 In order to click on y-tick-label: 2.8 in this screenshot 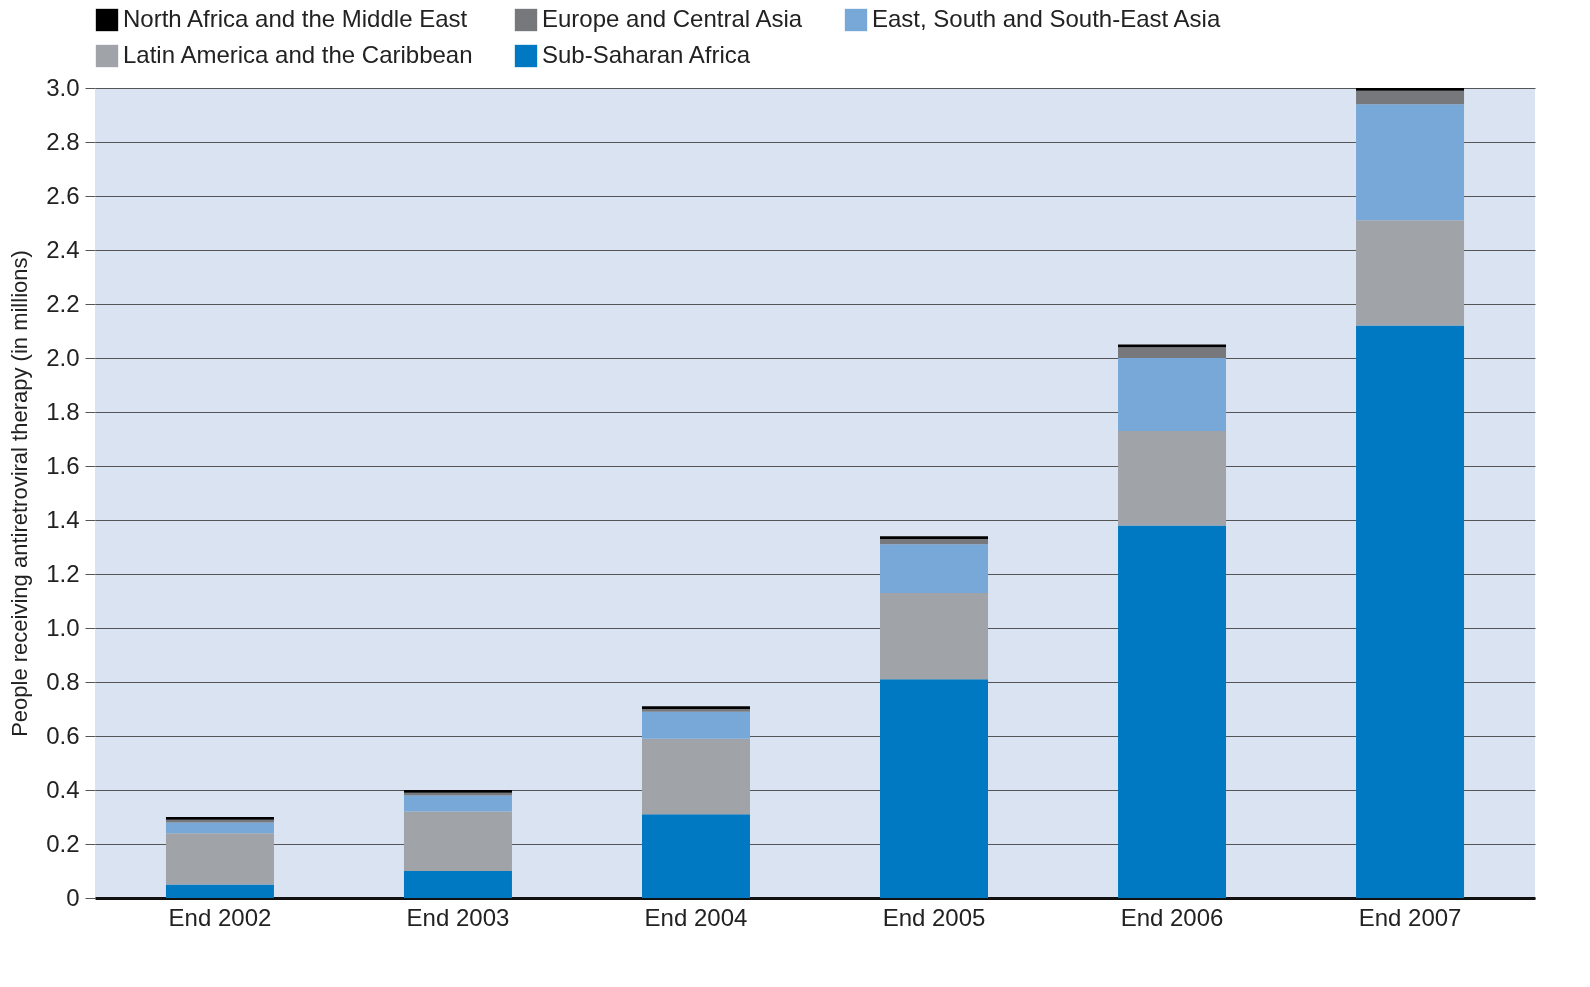, I will do `click(63, 141)`.